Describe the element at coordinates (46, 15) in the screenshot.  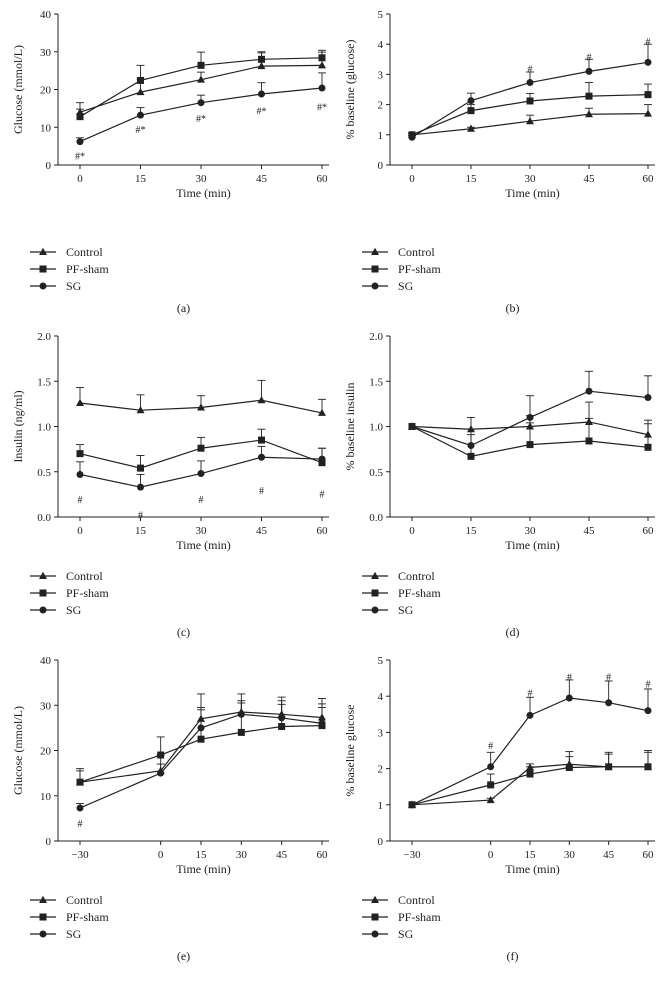
I see `y-tick-label: 40` at that location.